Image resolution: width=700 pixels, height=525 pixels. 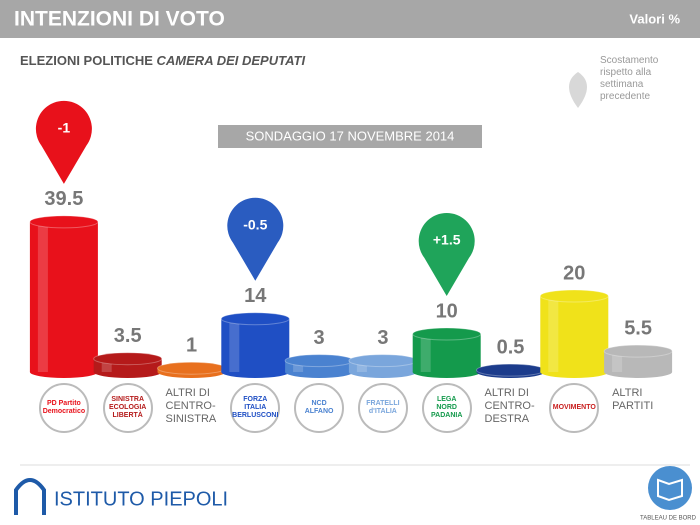 I want to click on date-box, so click(x=350, y=136).